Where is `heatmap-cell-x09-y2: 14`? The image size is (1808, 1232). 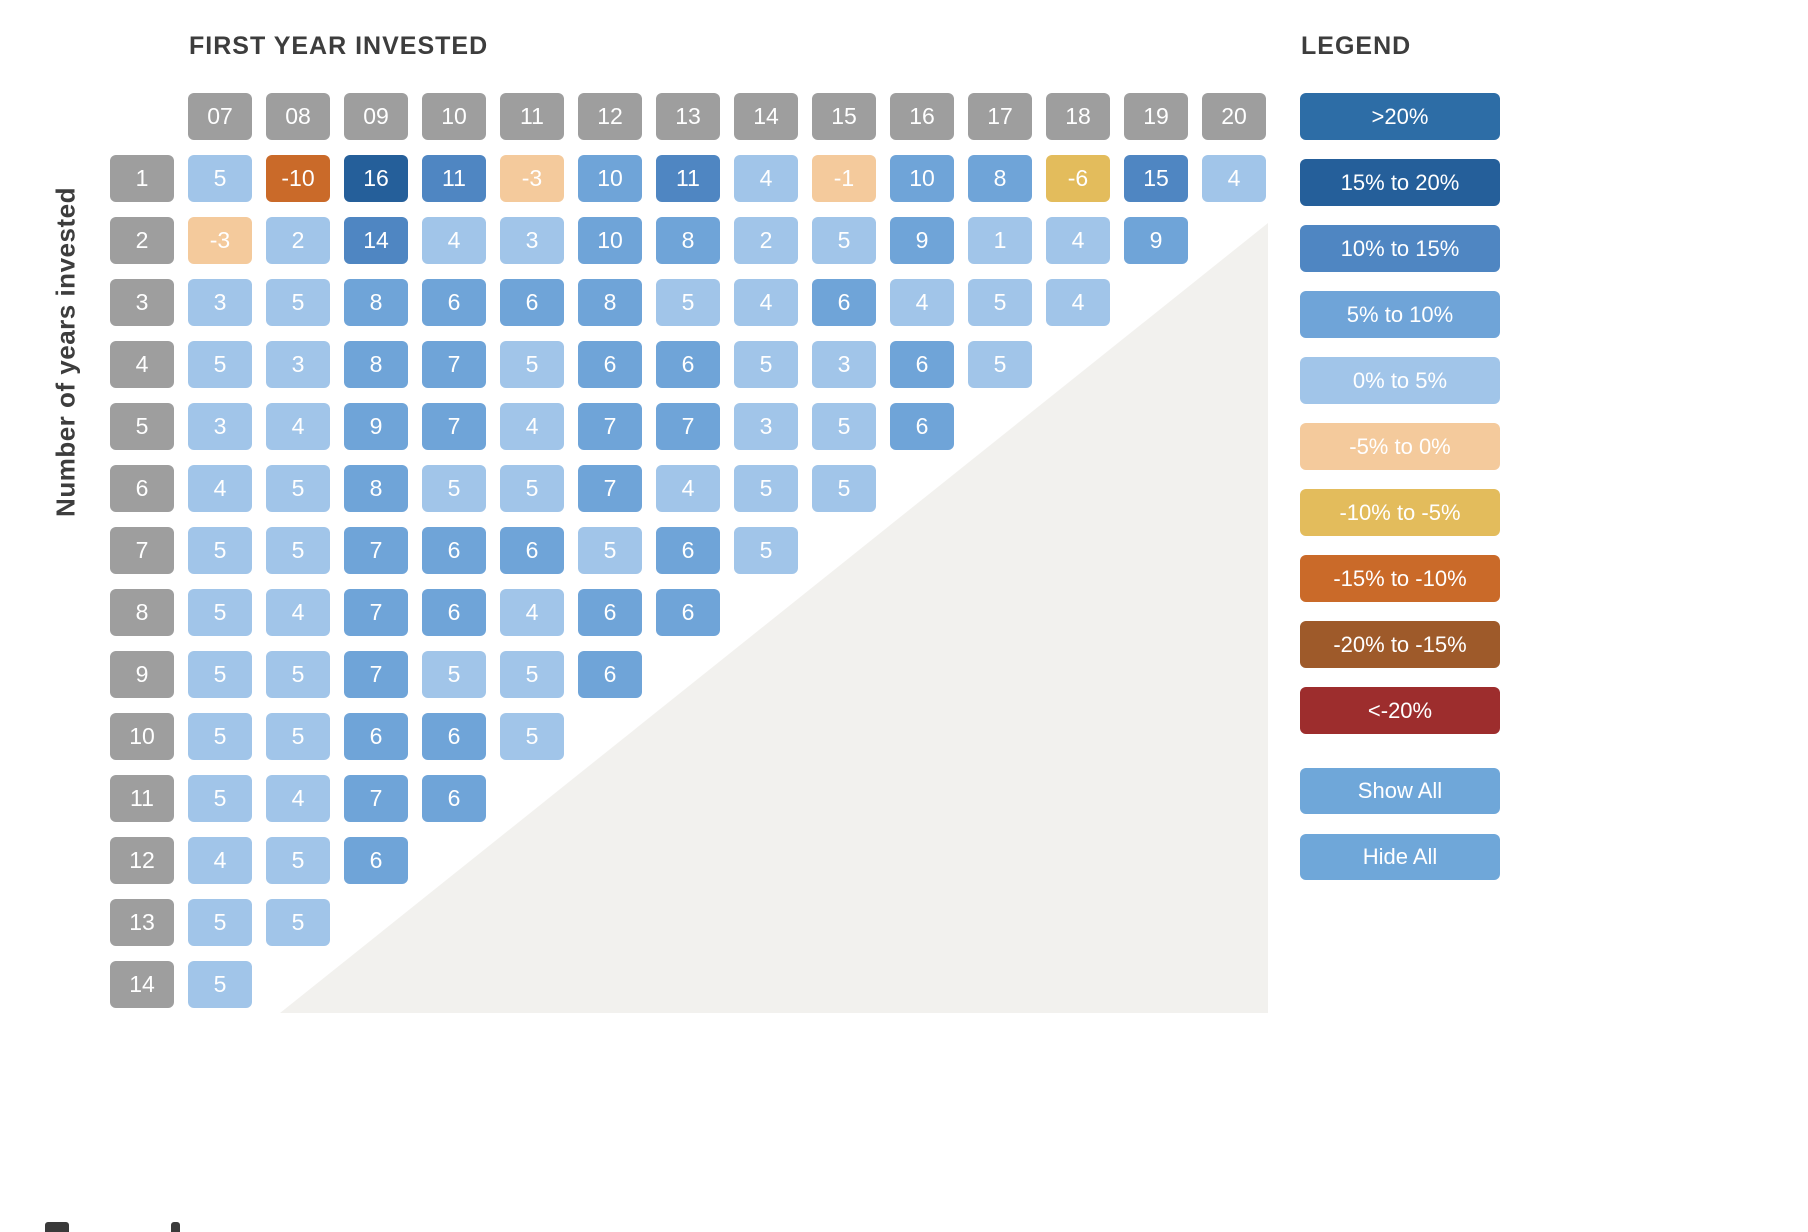 heatmap-cell-x09-y2: 14 is located at coordinates (376, 240).